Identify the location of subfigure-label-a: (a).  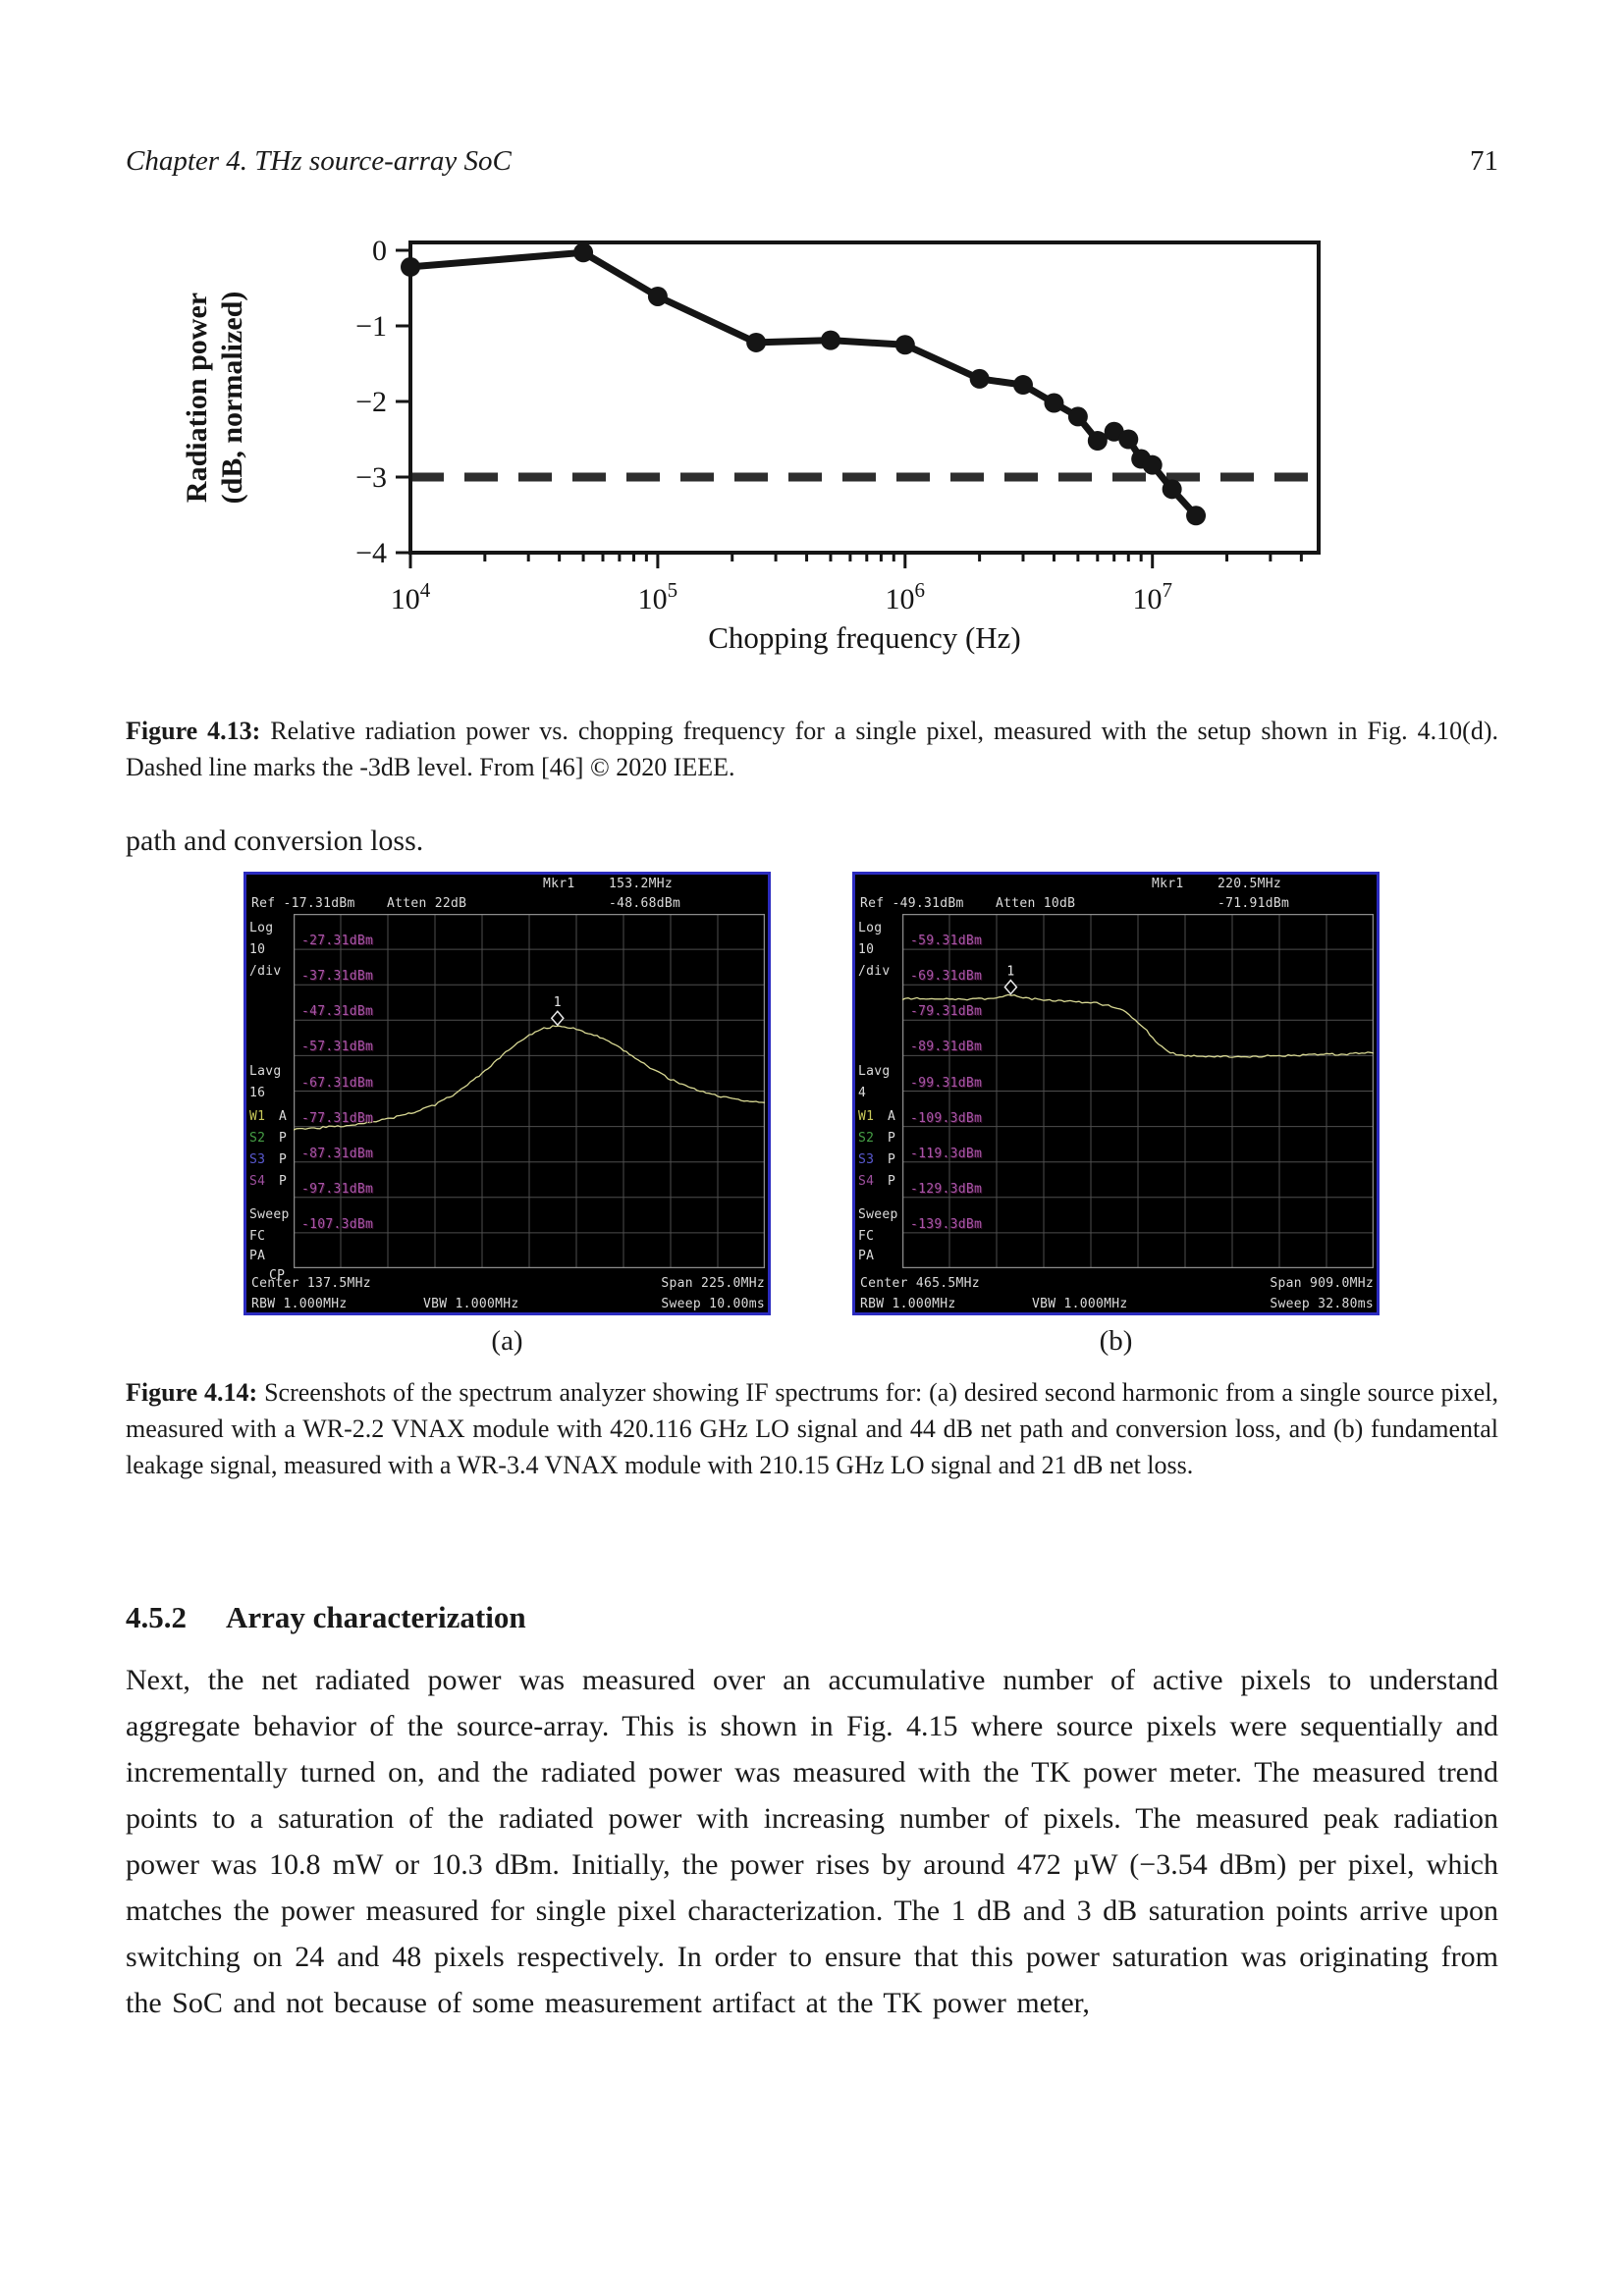
(507, 1341).